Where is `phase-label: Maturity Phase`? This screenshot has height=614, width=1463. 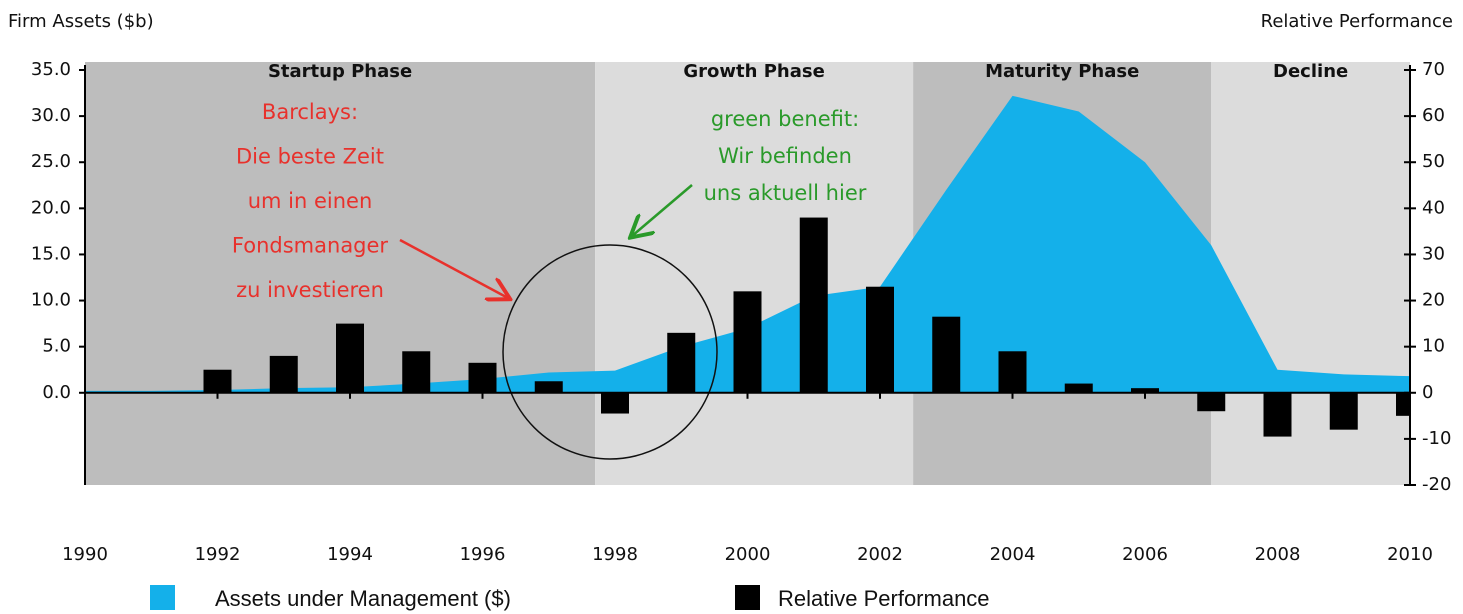
phase-label: Maturity Phase is located at coordinates (1062, 71).